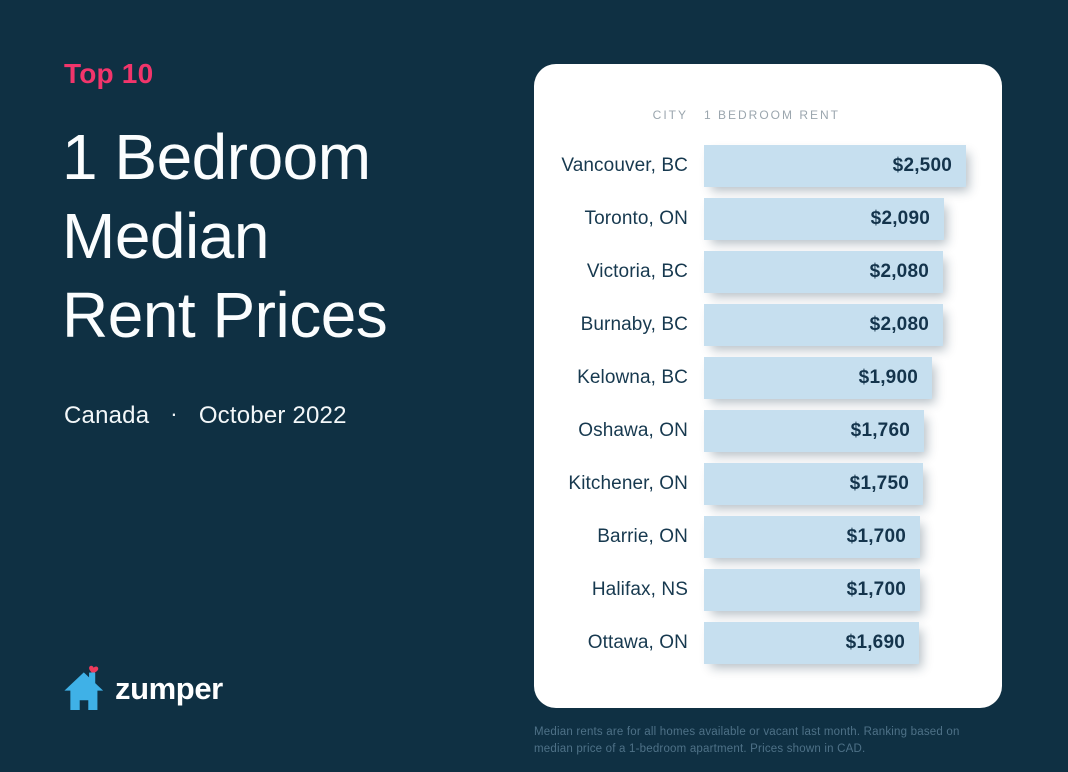 The image size is (1068, 772). Describe the element at coordinates (637, 271) in the screenshot. I see `city-label: Victoria, BC` at that location.